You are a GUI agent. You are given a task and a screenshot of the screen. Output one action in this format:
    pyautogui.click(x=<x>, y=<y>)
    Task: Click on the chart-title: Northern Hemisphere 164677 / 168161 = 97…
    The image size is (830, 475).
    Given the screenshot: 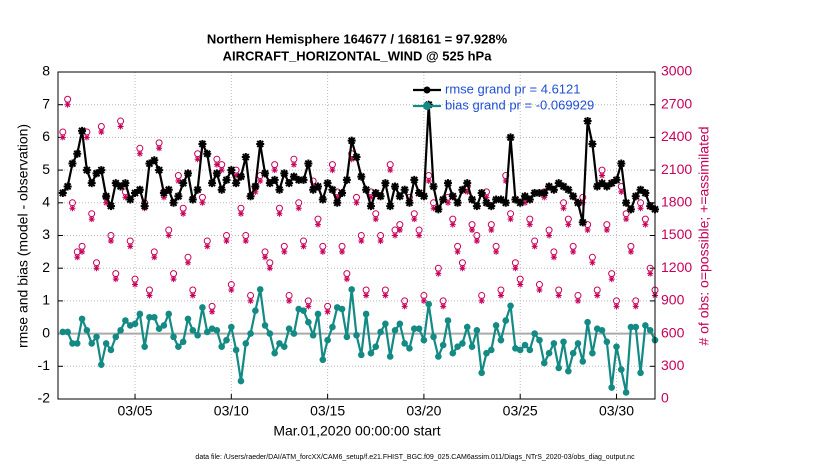 What is the action you would take?
    pyautogui.click(x=357, y=38)
    